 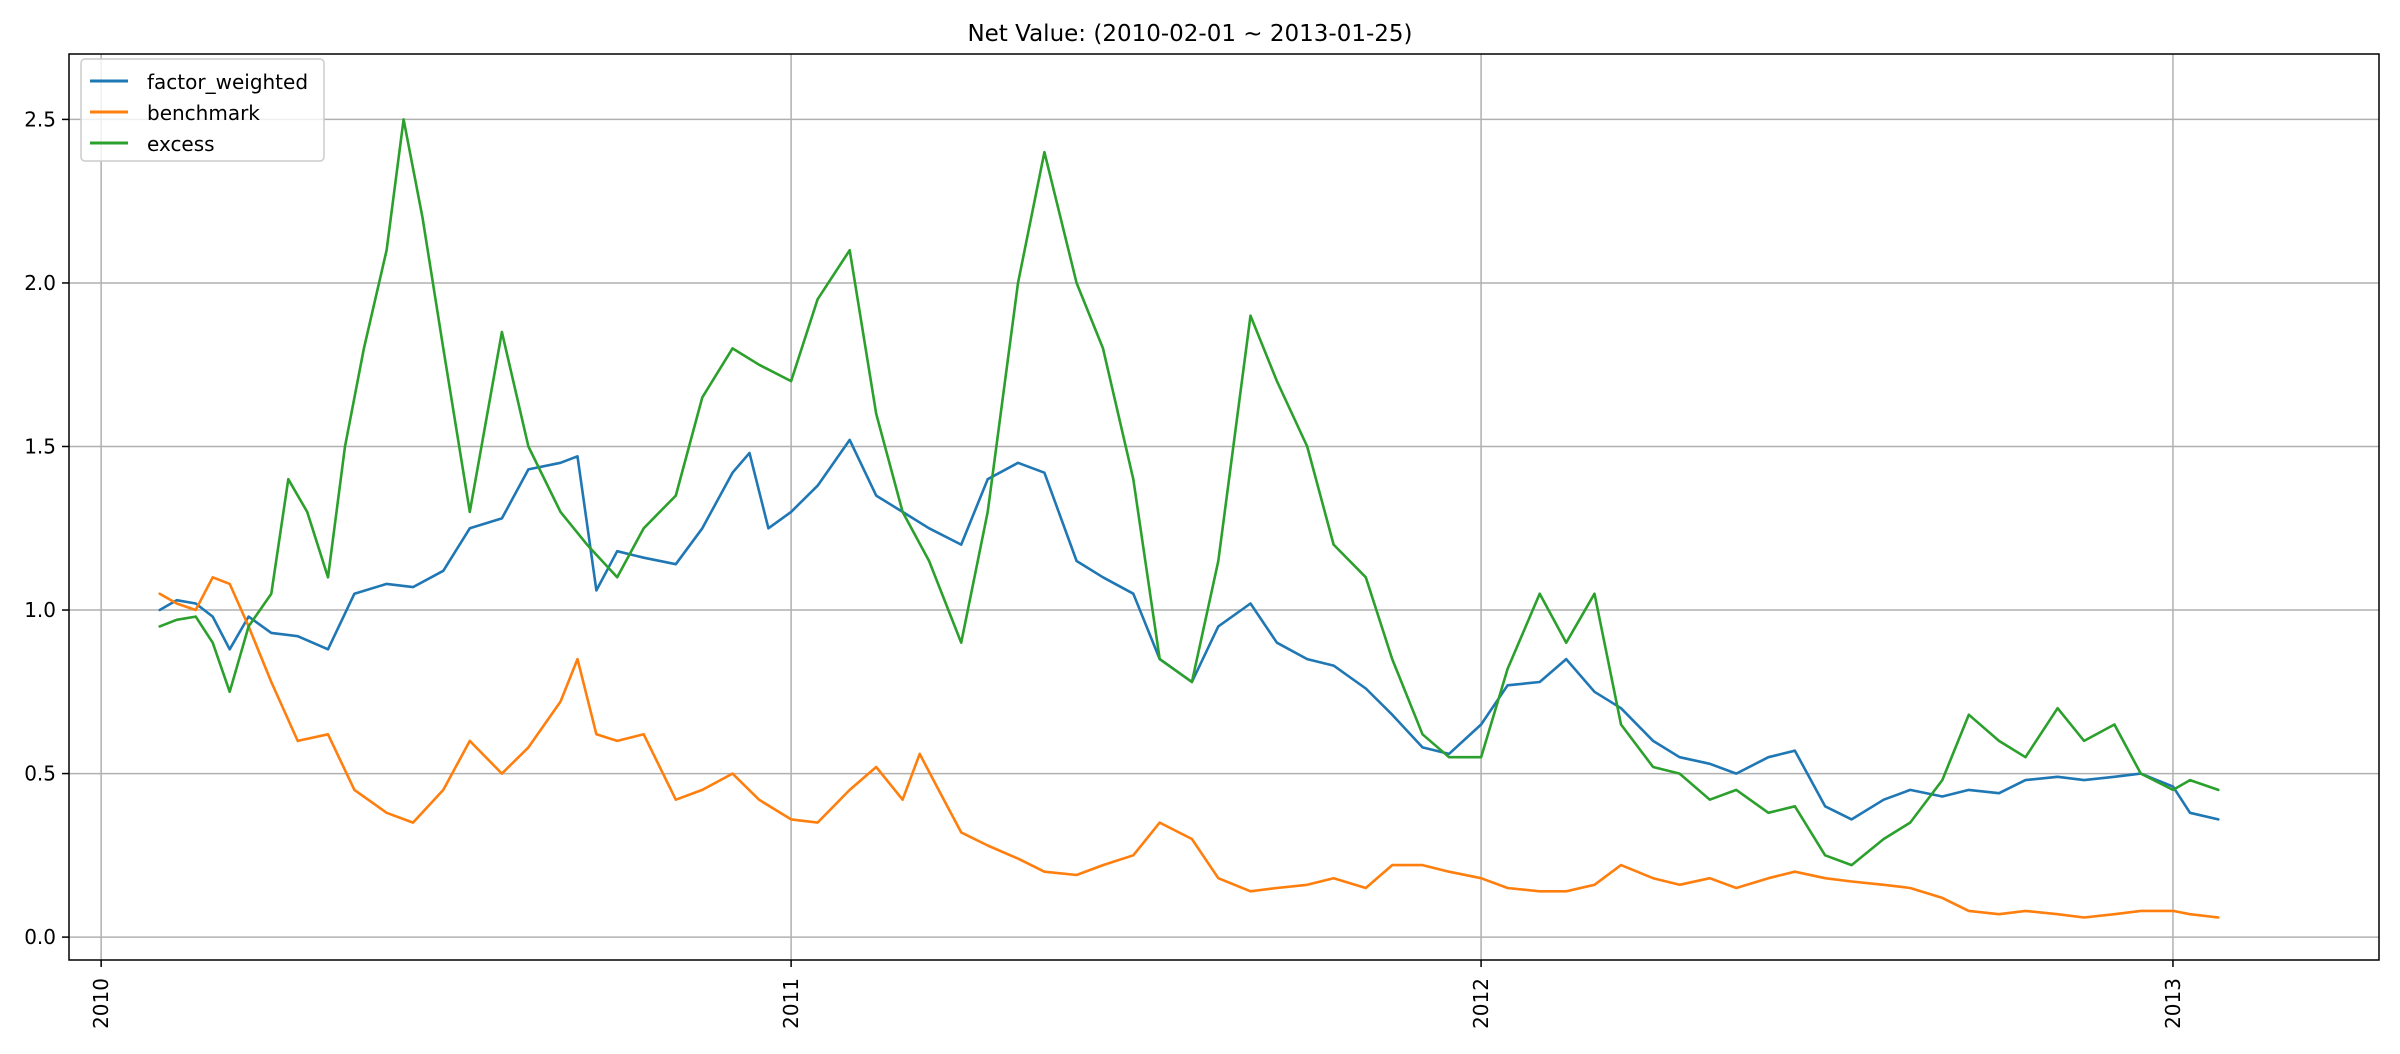 I want to click on x-tick-label: 2012, so click(x=1481, y=1003).